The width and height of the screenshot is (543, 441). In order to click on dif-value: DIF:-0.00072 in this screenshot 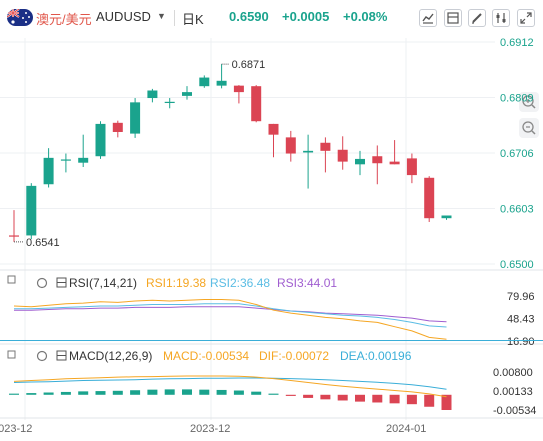, I will do `click(294, 356)`.